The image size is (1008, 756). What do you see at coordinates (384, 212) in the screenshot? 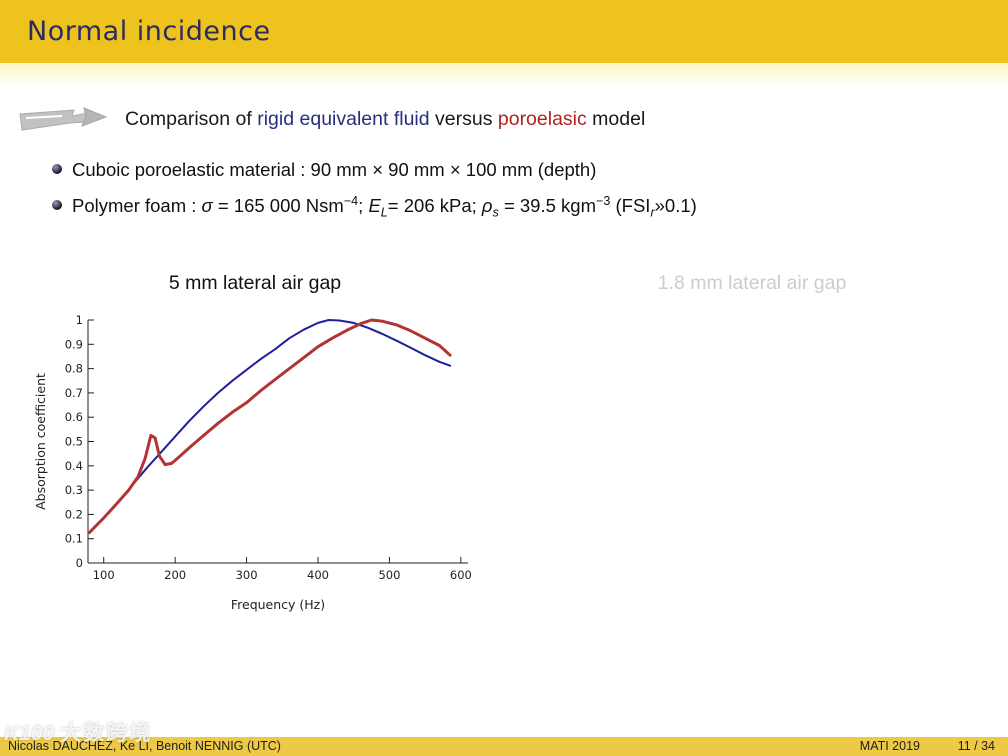
I see `text-segment: L` at bounding box center [384, 212].